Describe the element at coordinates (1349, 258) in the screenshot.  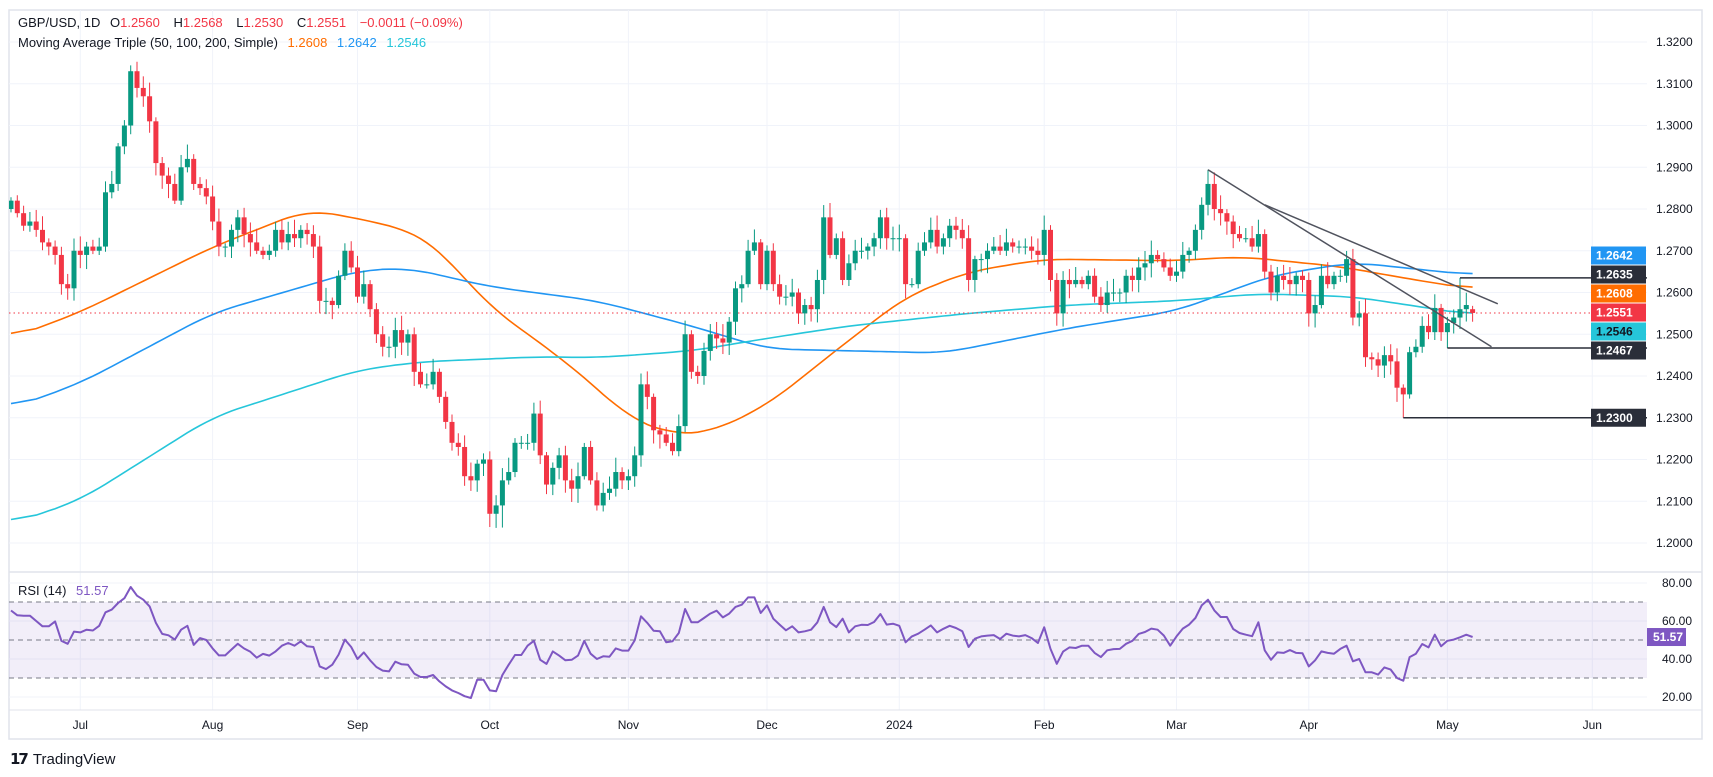
I see `trendline` at that location.